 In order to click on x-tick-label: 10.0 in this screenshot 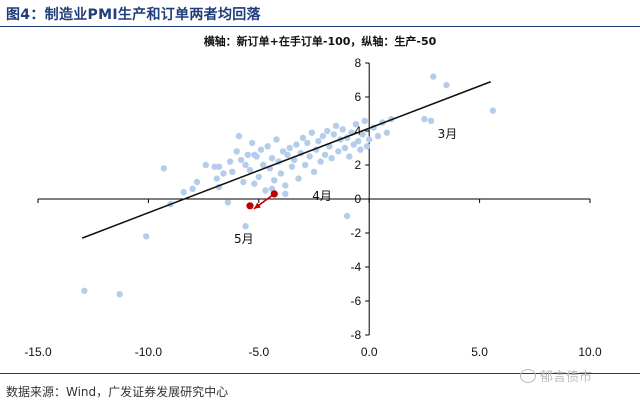, I will do `click(590, 352)`.